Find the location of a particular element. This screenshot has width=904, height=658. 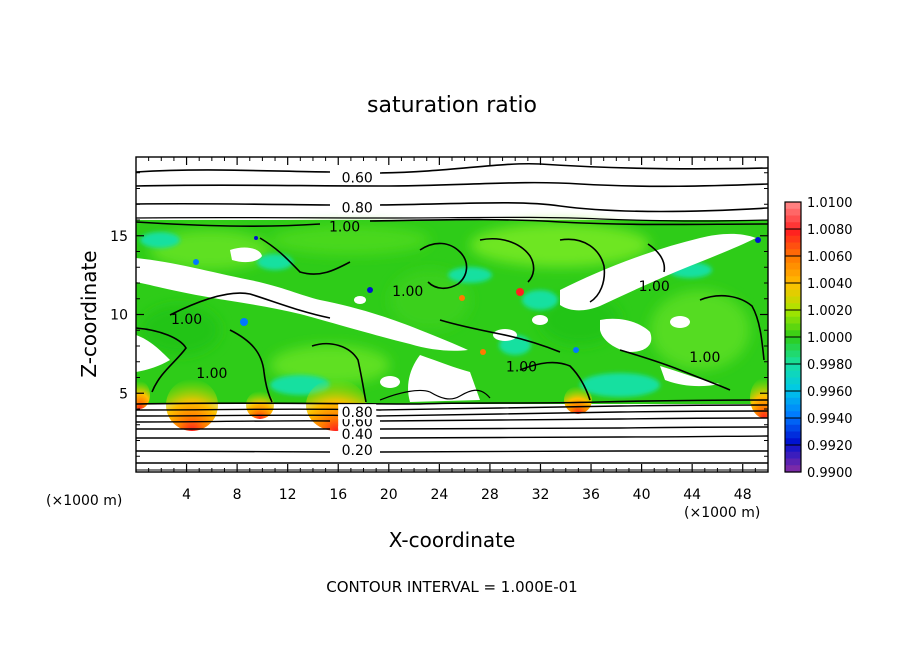

colorbar-label-5: 1.0000 is located at coordinates (830, 338).